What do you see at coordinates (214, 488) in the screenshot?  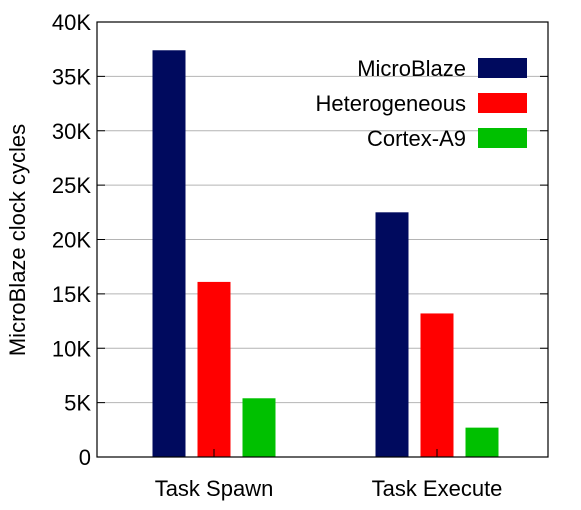 I see `x-tick-label: Task Spawn` at bounding box center [214, 488].